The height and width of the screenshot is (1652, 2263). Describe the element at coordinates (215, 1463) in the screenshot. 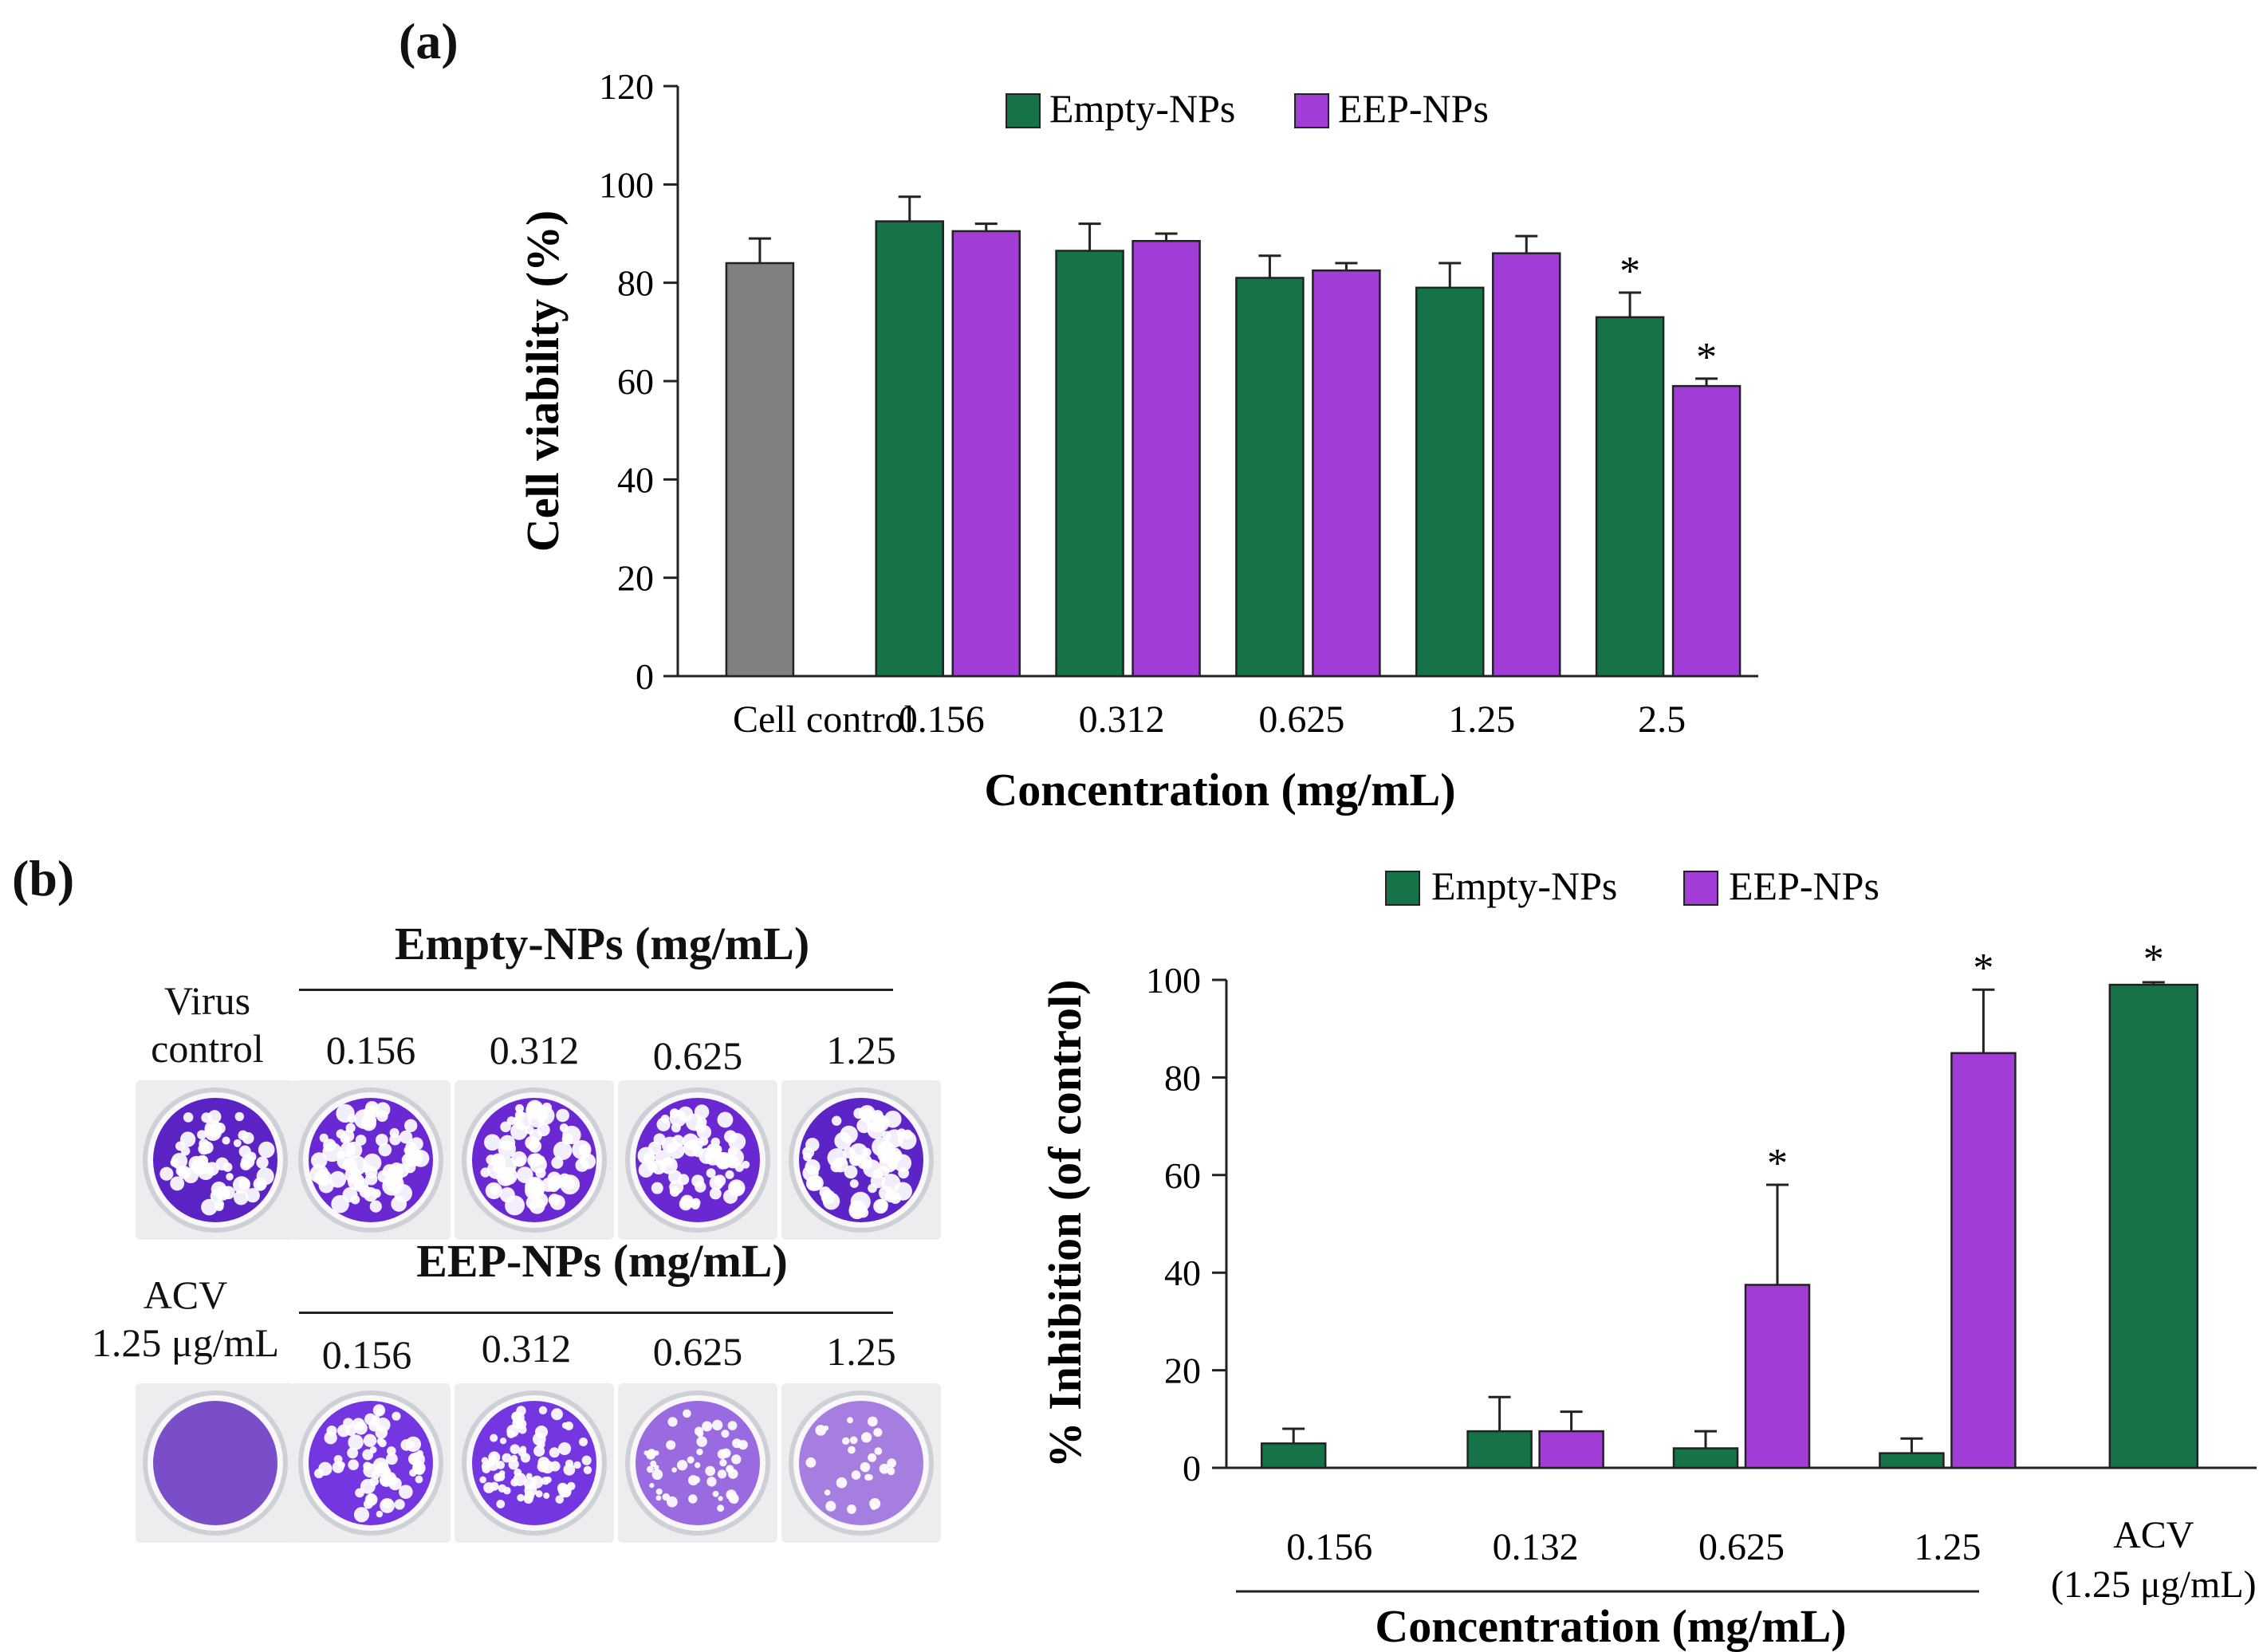

I see `plate-acv` at that location.